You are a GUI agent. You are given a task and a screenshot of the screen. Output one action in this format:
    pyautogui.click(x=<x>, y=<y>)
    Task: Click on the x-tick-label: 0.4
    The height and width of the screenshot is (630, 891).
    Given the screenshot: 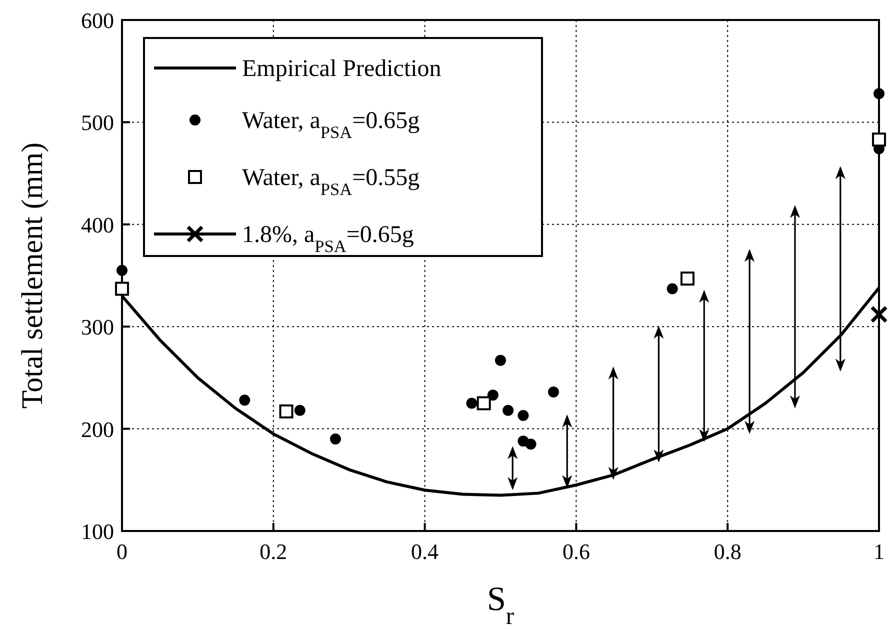 What is the action you would take?
    pyautogui.click(x=425, y=551)
    